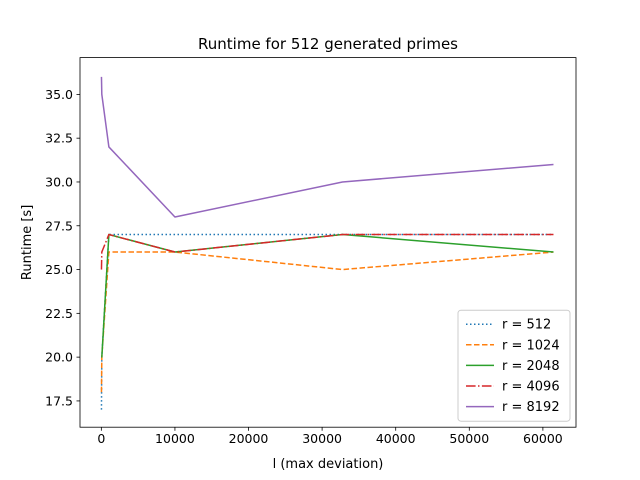 The height and width of the screenshot is (480, 640). Describe the element at coordinates (59, 138) in the screenshot. I see `y-tick-label: 32.5` at that location.